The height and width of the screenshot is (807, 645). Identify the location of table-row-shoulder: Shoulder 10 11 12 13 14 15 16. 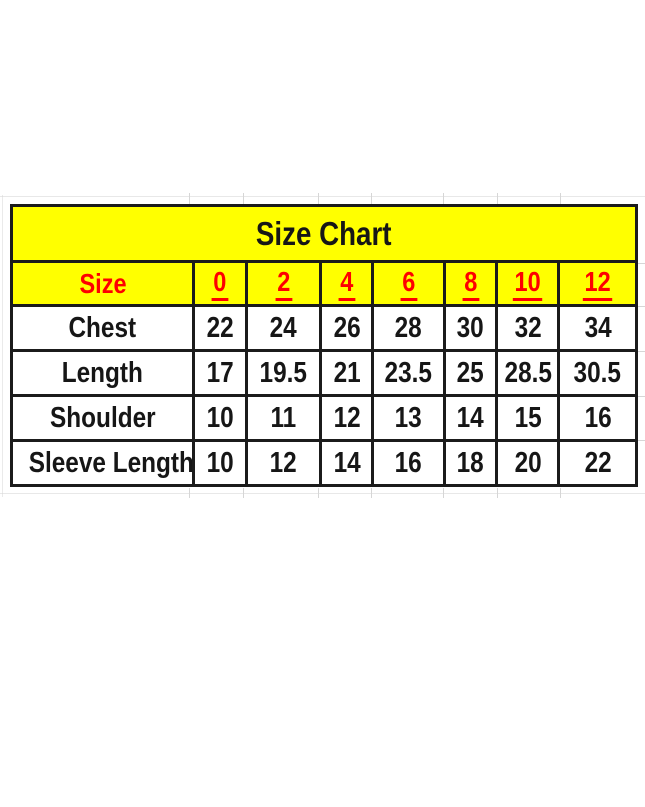
(323, 418).